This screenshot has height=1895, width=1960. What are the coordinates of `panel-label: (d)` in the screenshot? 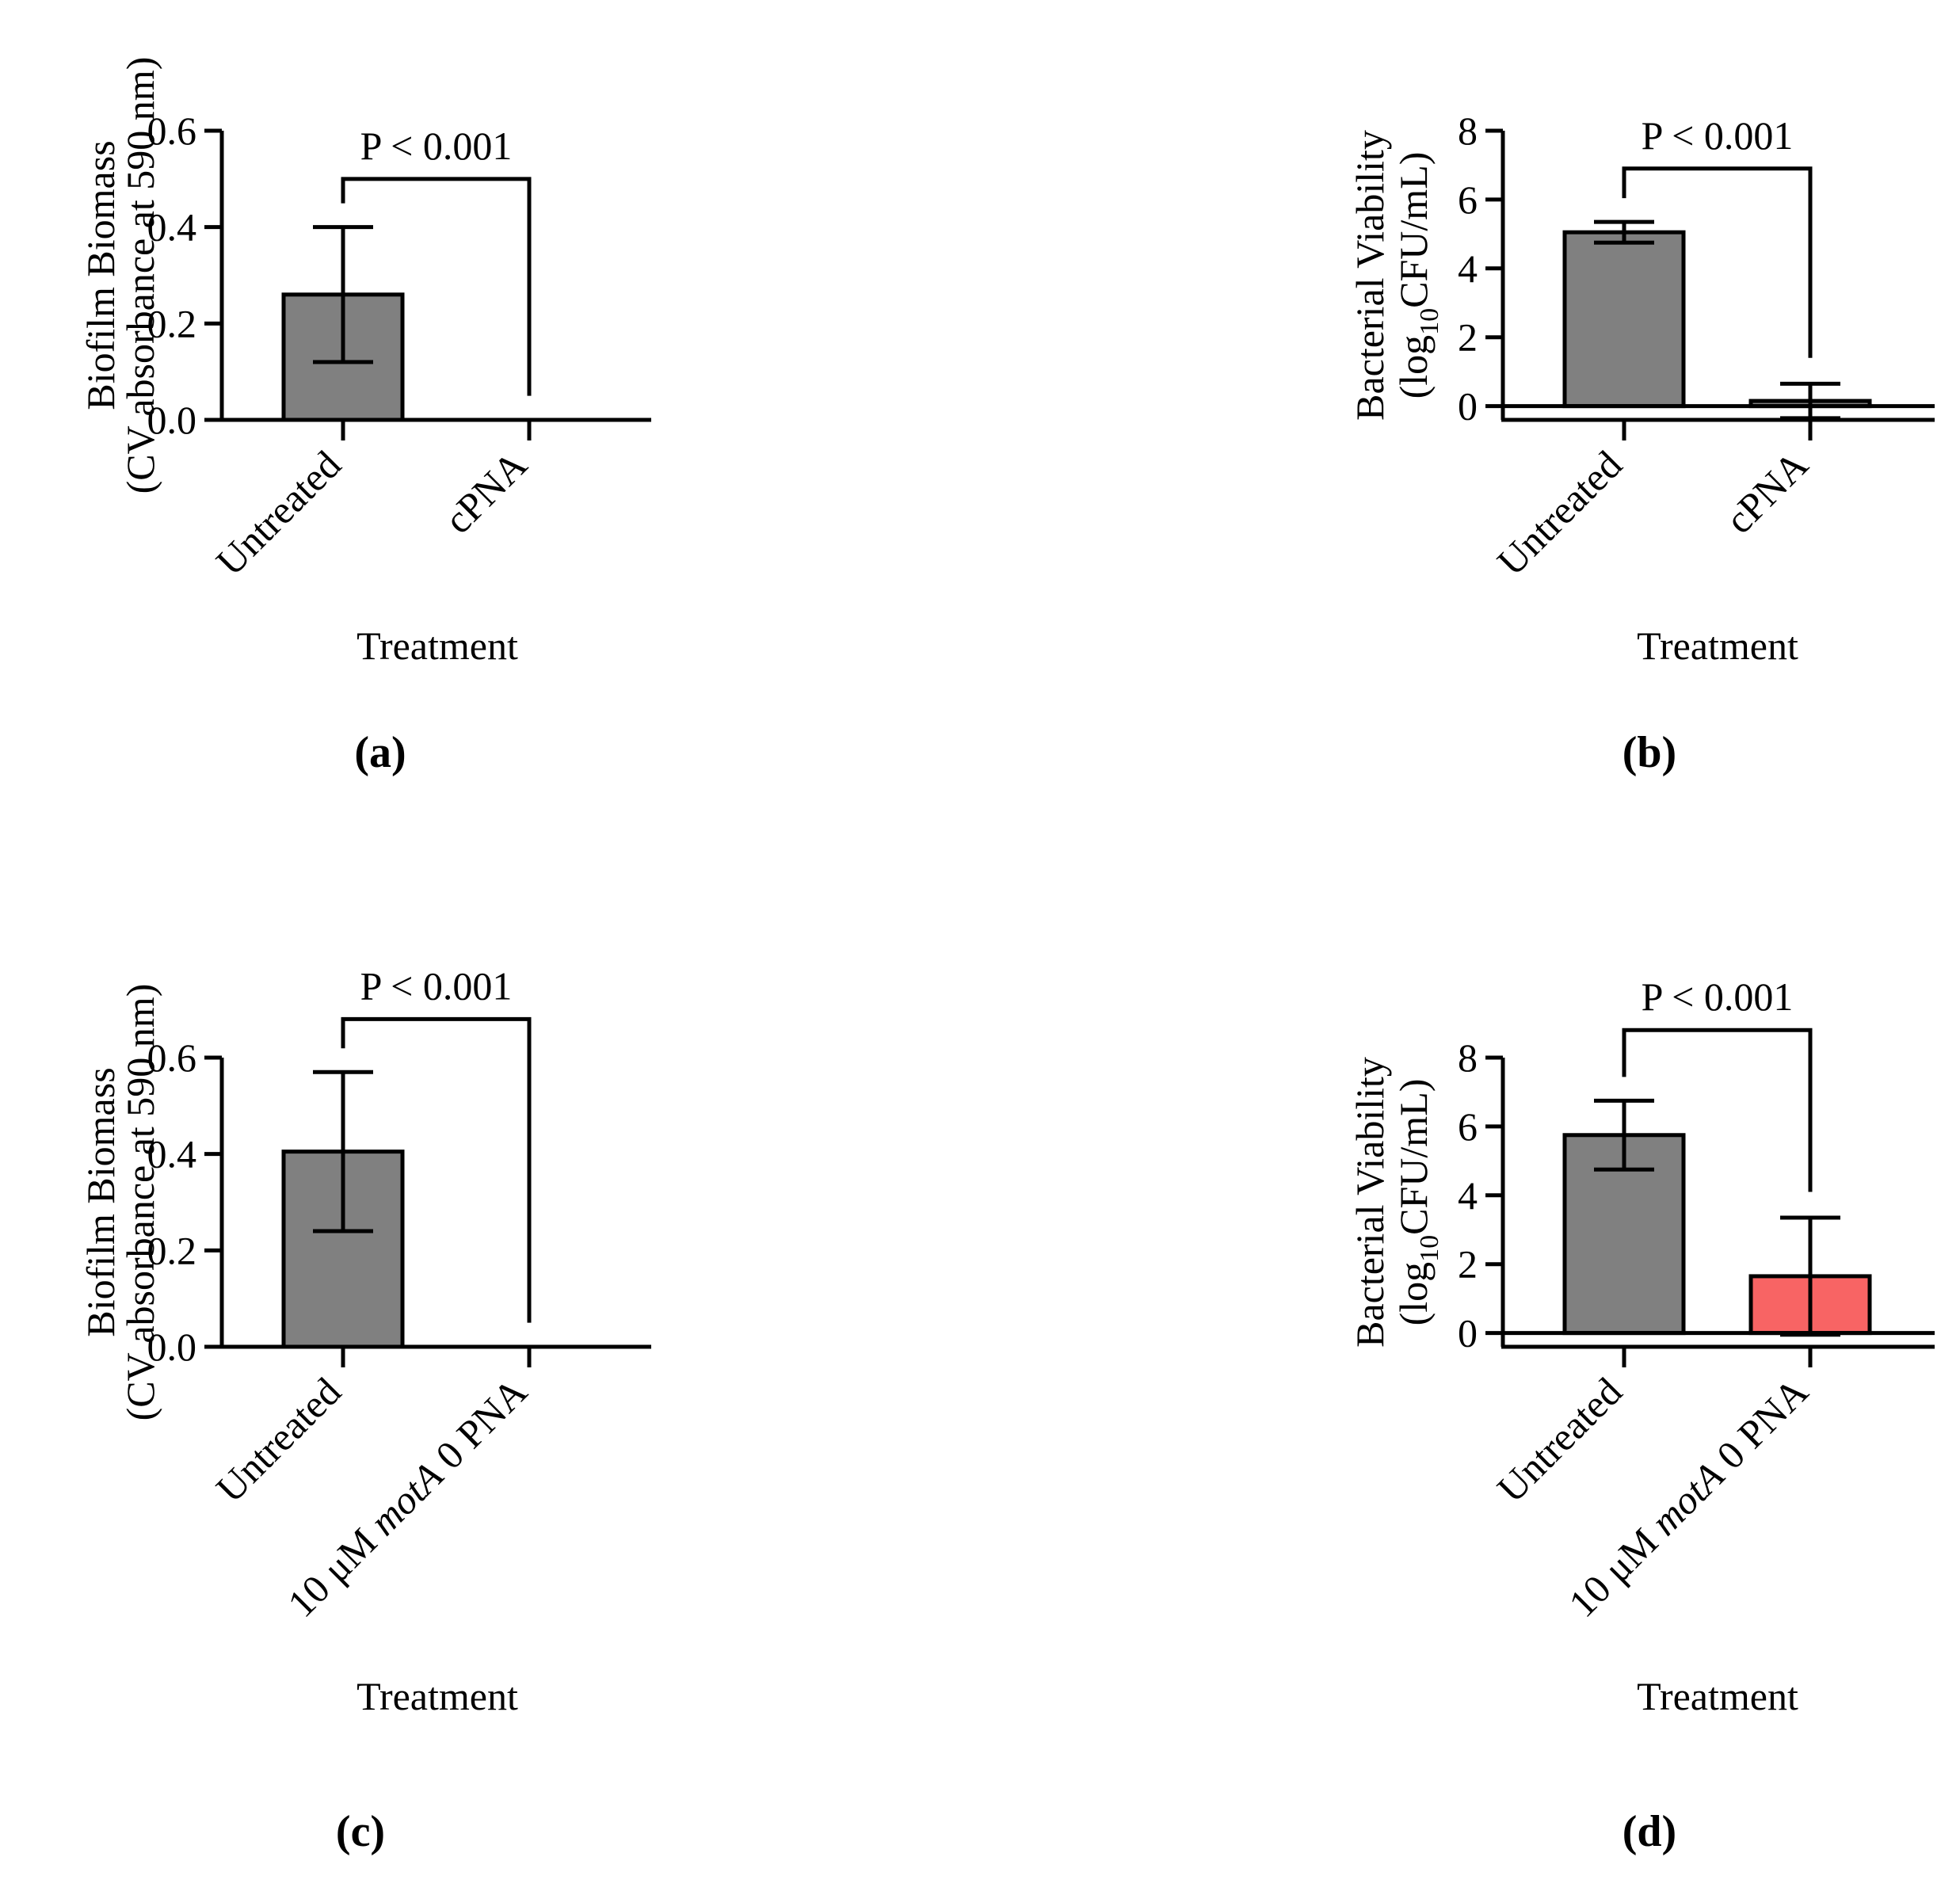 It's located at (1649, 1831).